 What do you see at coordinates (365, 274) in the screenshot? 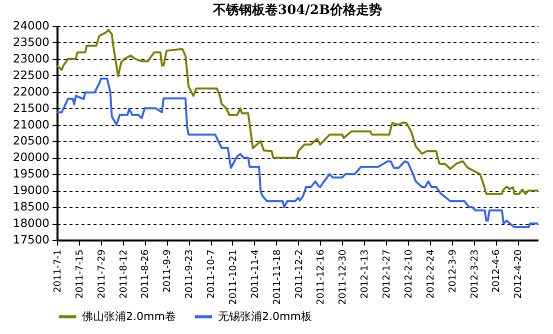
I see `x-tick-label: 2012-1-13` at bounding box center [365, 274].